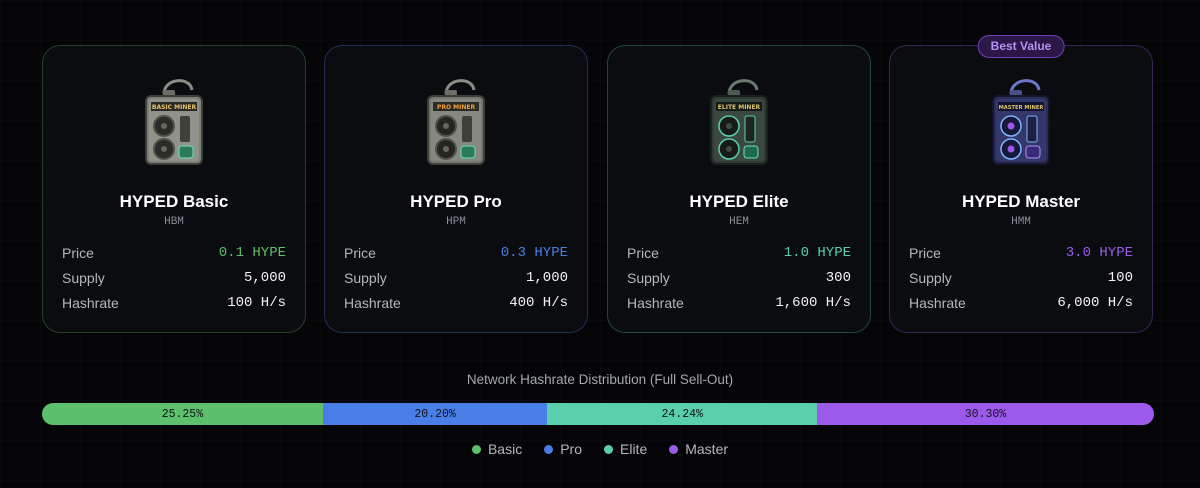 The image size is (1200, 488). I want to click on svg-text: MASTER MINER, so click(1021, 108).